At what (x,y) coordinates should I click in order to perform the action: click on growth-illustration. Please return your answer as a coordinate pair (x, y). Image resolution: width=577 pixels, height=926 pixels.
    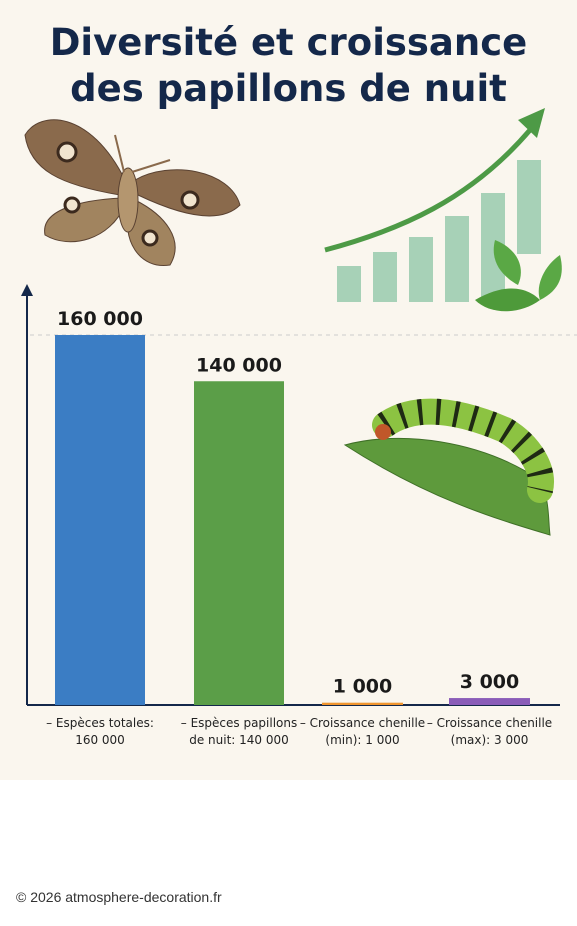
    Looking at the image, I should click on (443, 210).